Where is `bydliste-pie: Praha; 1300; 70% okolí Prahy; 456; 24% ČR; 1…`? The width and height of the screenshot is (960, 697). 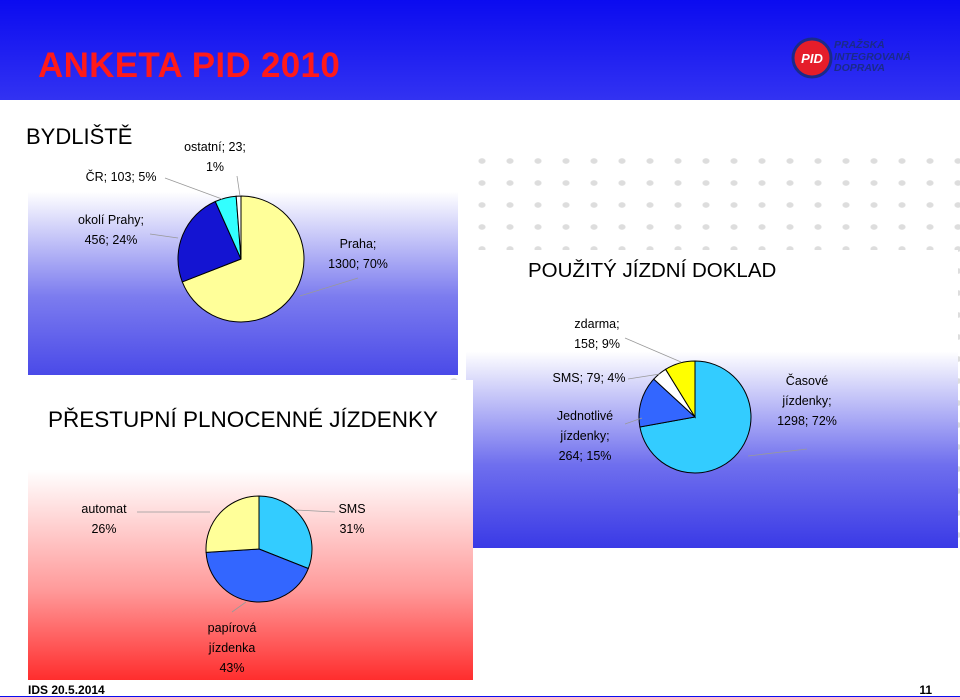 bydliste-pie: Praha; 1300; 70% okolí Prahy; 456; 24% ČR; 1… is located at coordinates (233, 231).